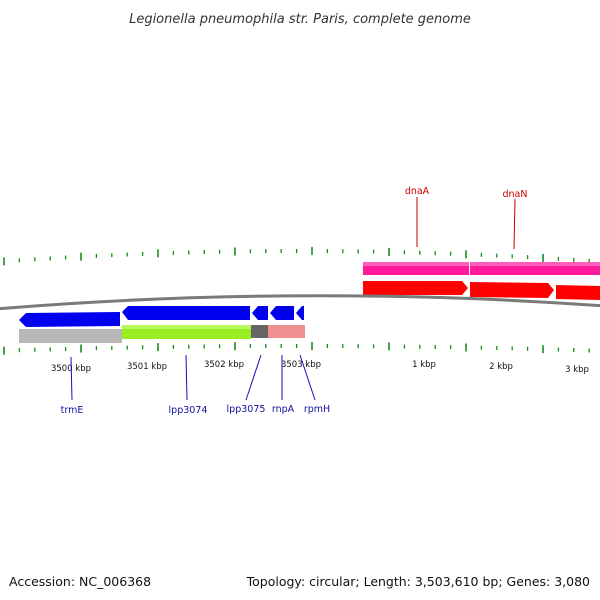  I want to click on forward-cds-track, so click(481, 290).